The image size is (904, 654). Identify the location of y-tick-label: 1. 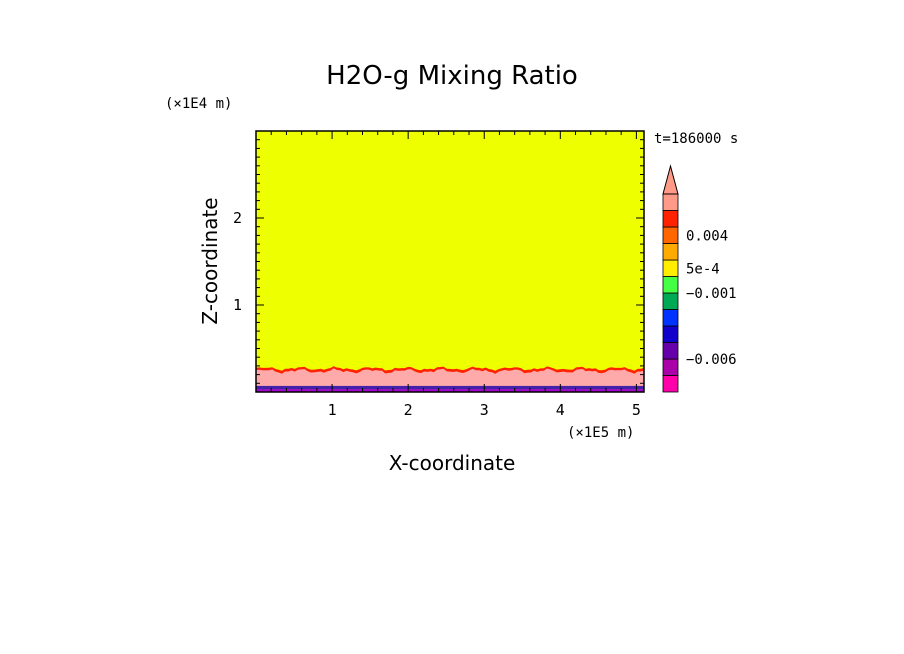
(237, 305).